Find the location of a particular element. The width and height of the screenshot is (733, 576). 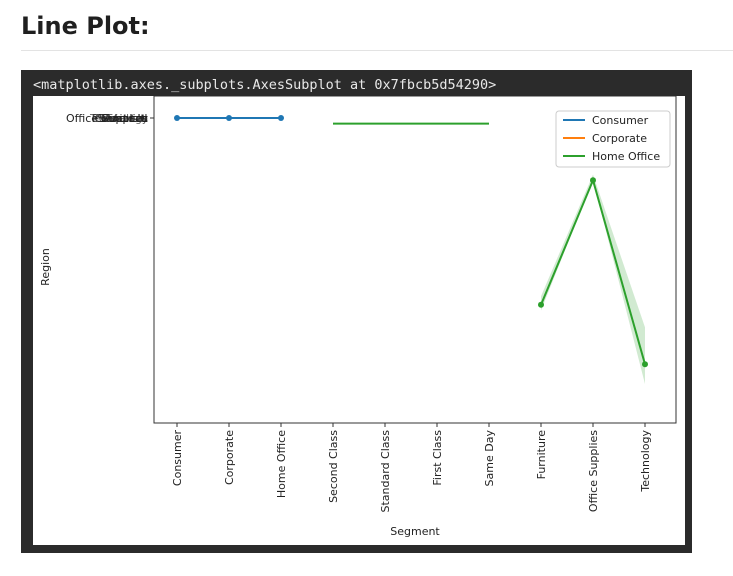

y-tick-label-technology: Technology is located at coordinates (118, 118).